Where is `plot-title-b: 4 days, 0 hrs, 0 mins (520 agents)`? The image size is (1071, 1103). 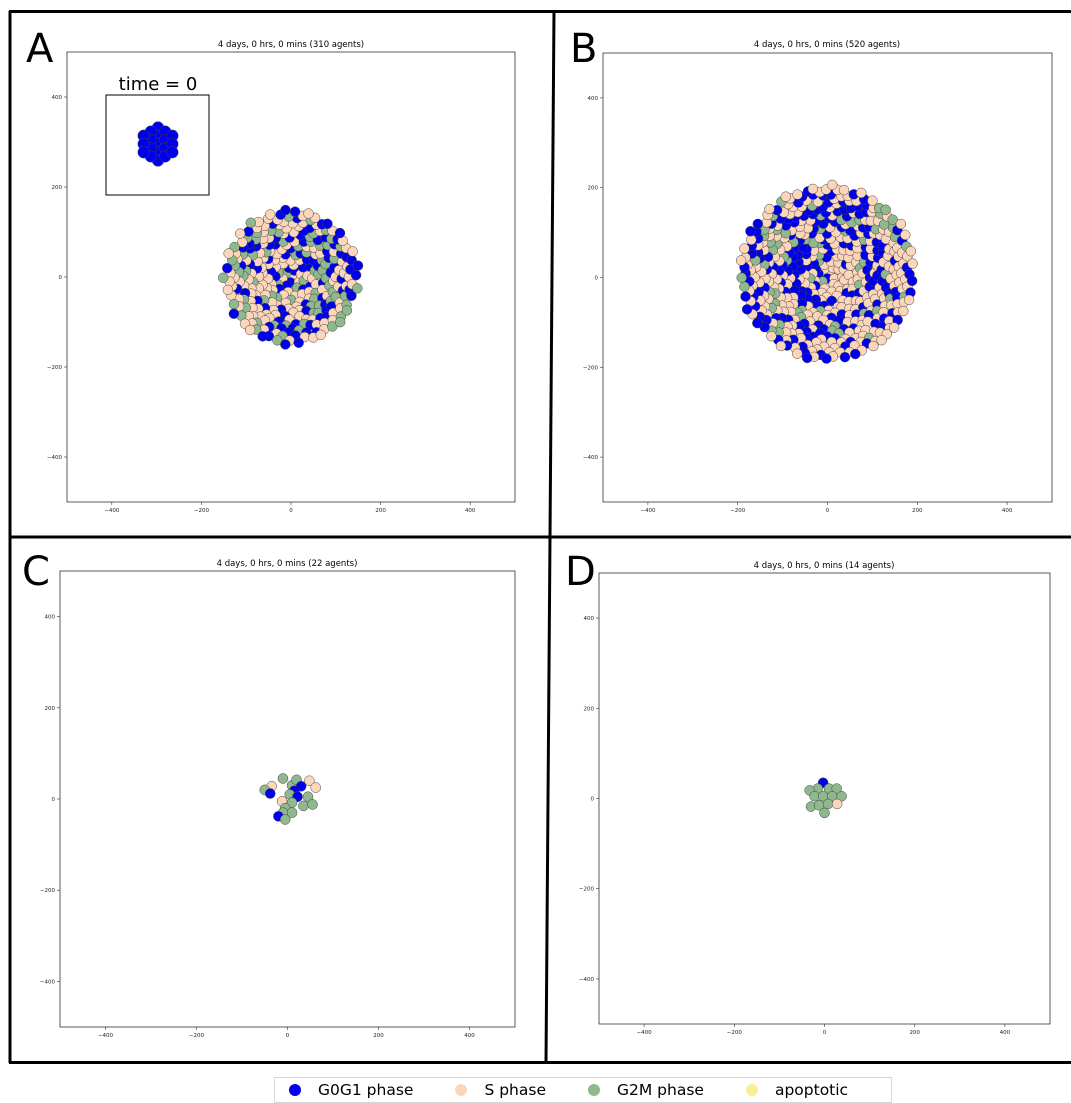 plot-title-b: 4 days, 0 hrs, 0 mins (520 agents) is located at coordinates (827, 45).